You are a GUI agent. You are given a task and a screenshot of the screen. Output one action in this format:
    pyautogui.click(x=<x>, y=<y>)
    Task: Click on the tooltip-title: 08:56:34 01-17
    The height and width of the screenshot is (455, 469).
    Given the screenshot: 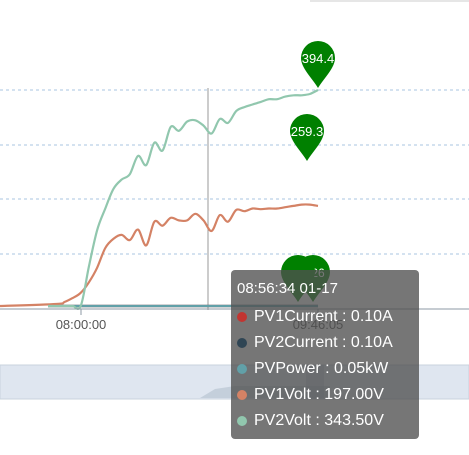 What is the action you would take?
    pyautogui.click(x=287, y=288)
    